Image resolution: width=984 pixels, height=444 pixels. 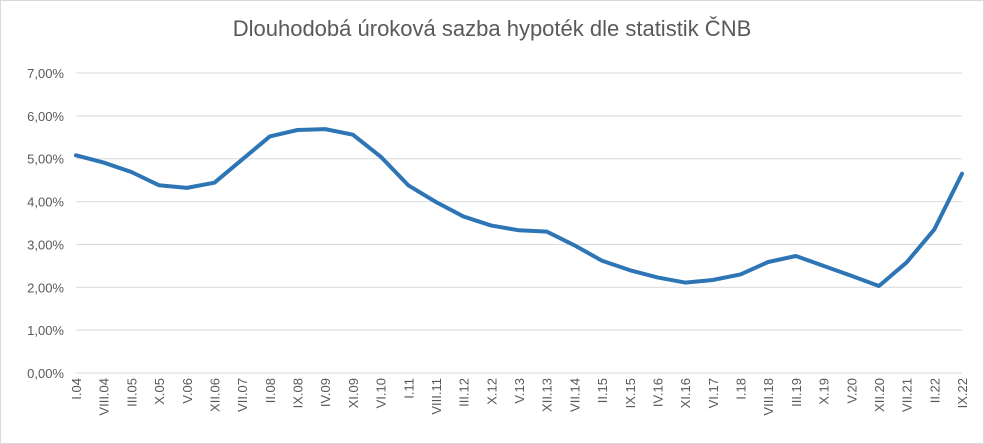 I want to click on x-tick-label: I.18, so click(x=741, y=389).